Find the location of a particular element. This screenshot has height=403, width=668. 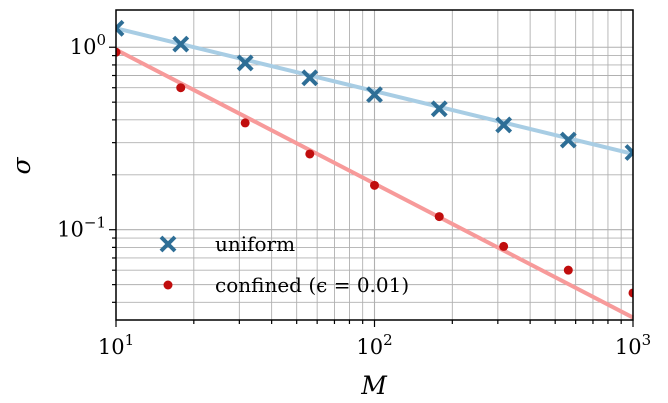

legend-marker-x is located at coordinates (168, 244).